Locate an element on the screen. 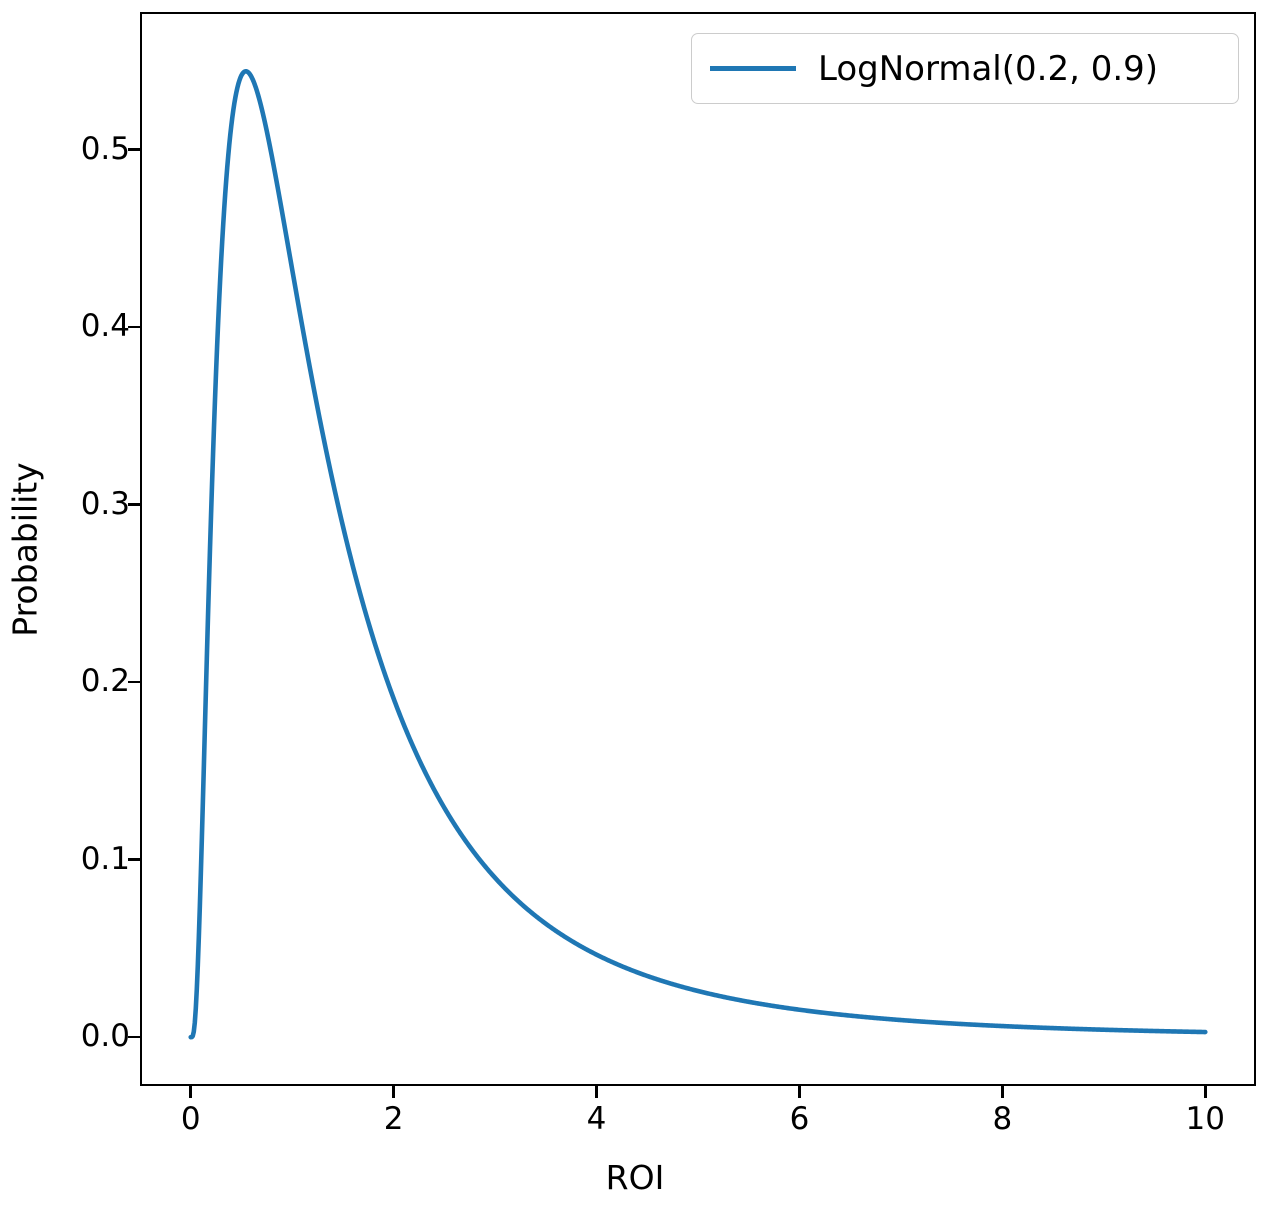 This screenshot has width=1270, height=1222. legend: LogNormal(0.2, 0.9) is located at coordinates (965, 68).